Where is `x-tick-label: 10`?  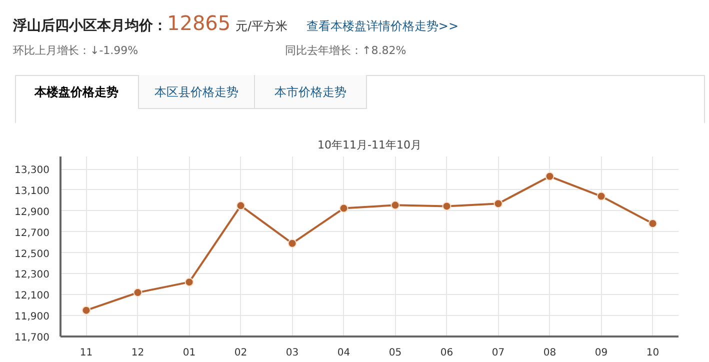
x-tick-label: 10 is located at coordinates (653, 353).